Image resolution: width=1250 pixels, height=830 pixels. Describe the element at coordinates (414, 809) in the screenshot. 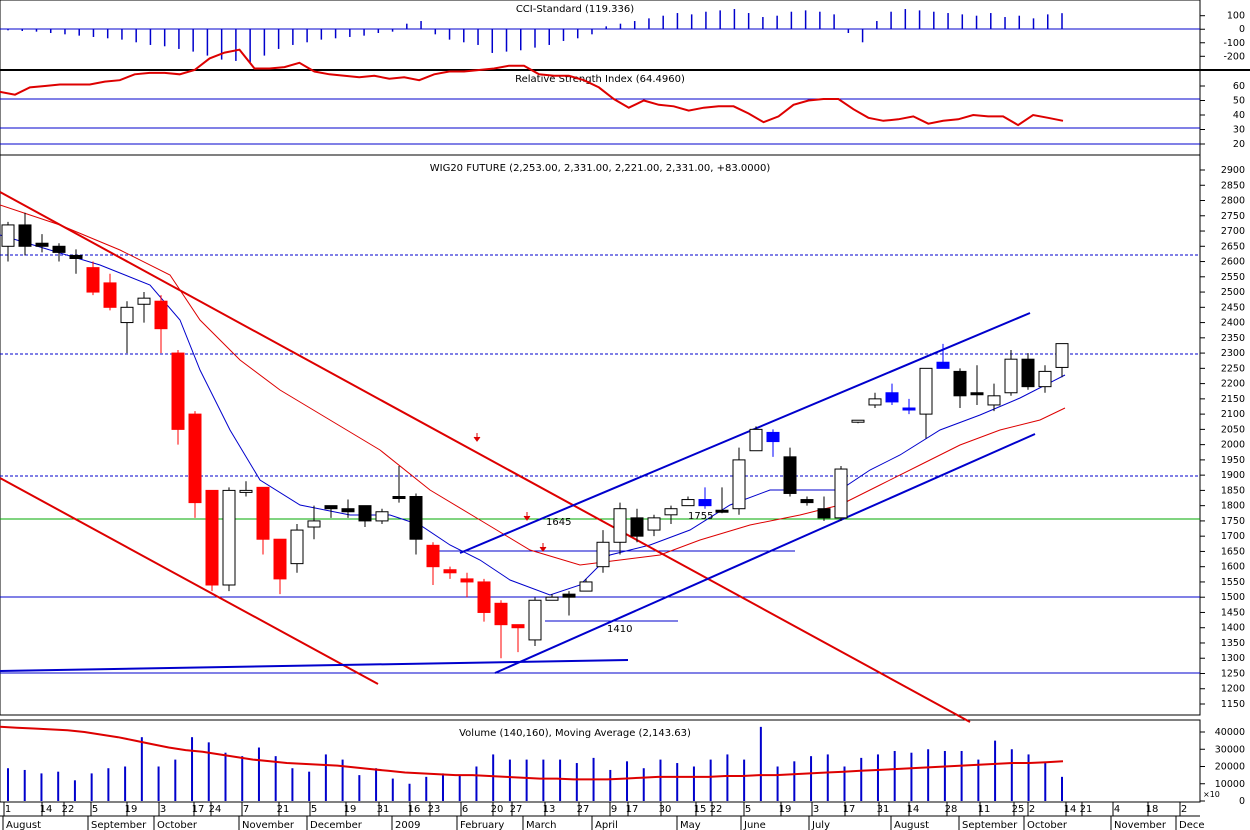

I see `x-tick-label: 16` at that location.